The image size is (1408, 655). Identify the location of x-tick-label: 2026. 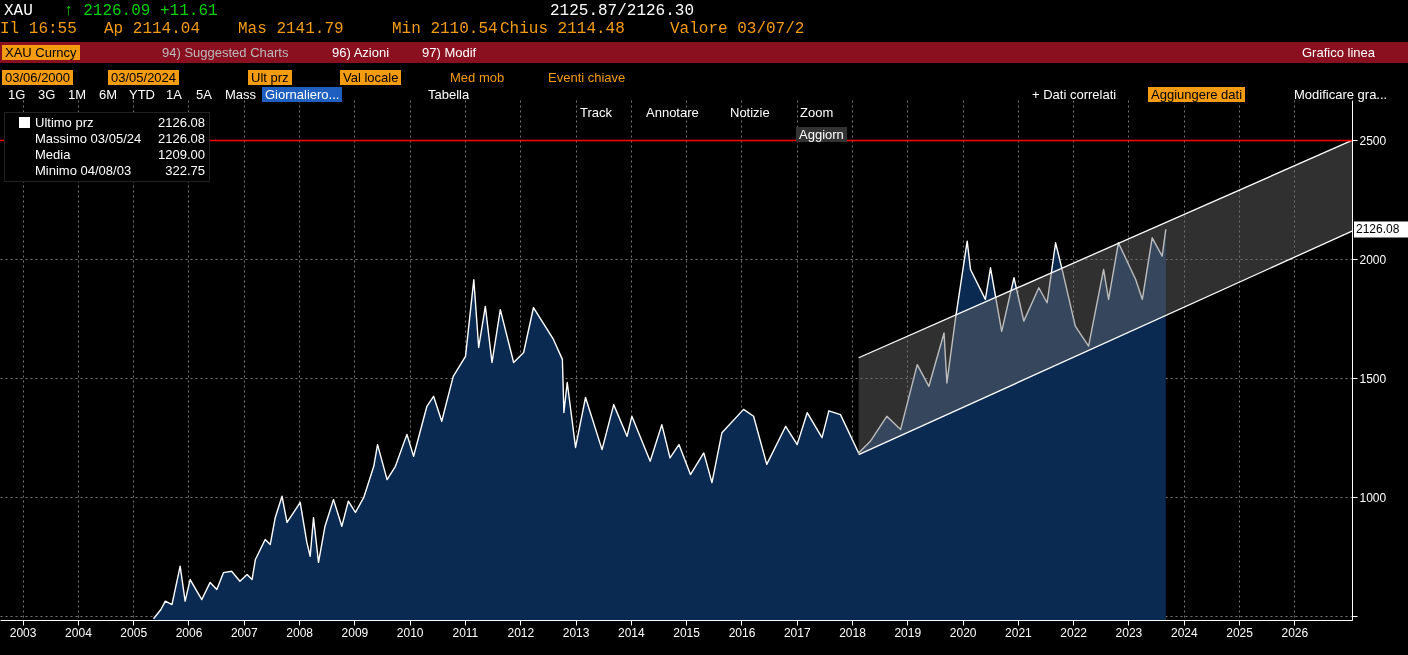
(1295, 632).